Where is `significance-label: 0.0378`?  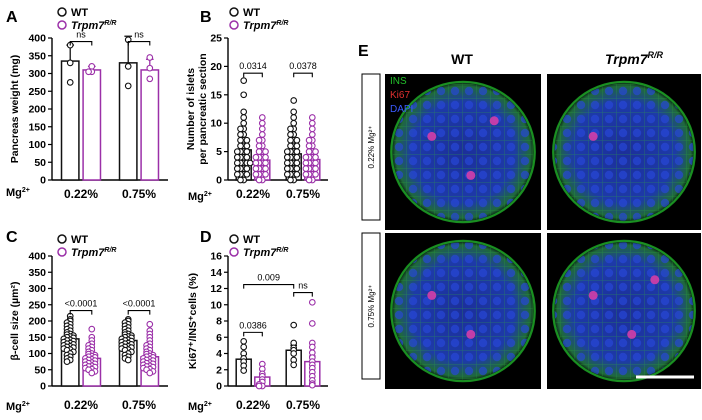
significance-label: 0.0378 is located at coordinates (303, 66).